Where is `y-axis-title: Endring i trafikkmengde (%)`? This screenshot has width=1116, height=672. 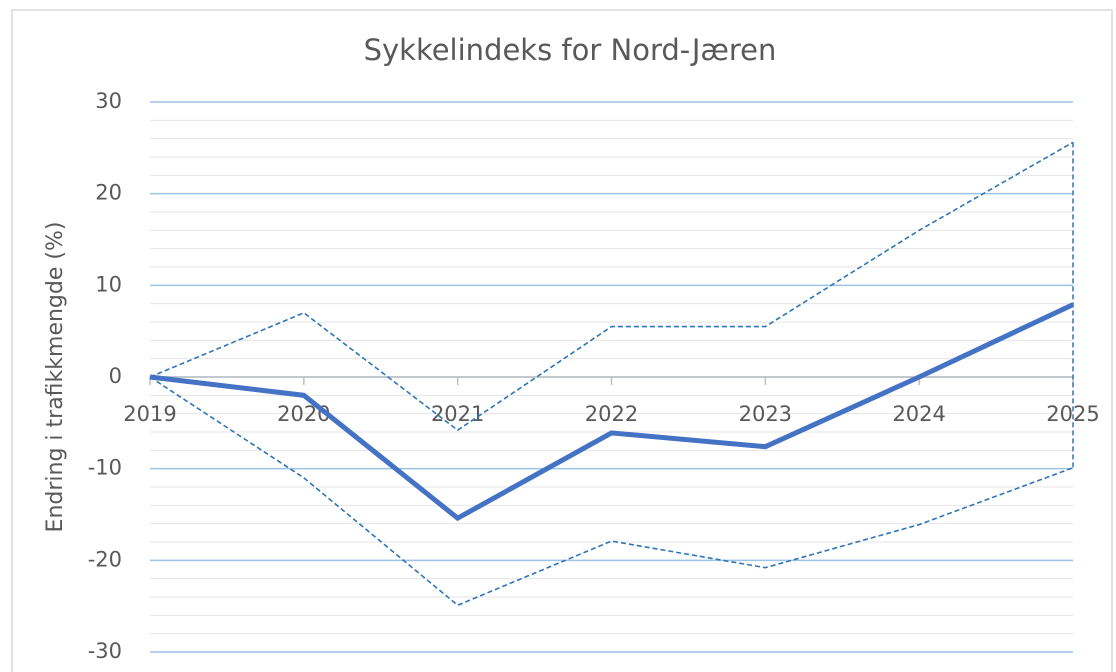 y-axis-title: Endring i trafikkmengde (%) is located at coordinates (55, 377).